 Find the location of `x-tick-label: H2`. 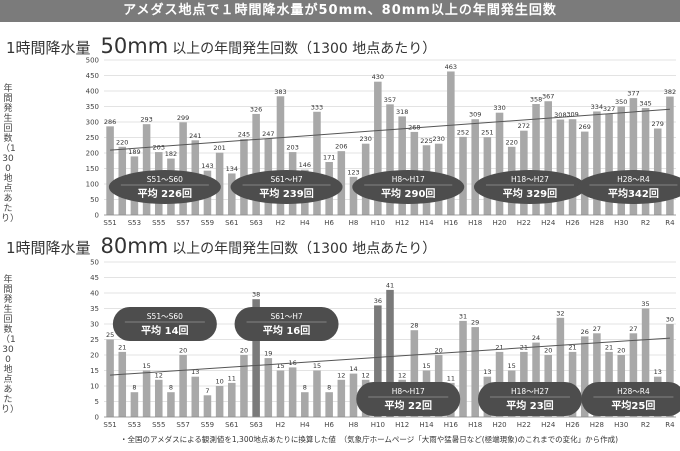

x-tick-label: H2 is located at coordinates (281, 223).